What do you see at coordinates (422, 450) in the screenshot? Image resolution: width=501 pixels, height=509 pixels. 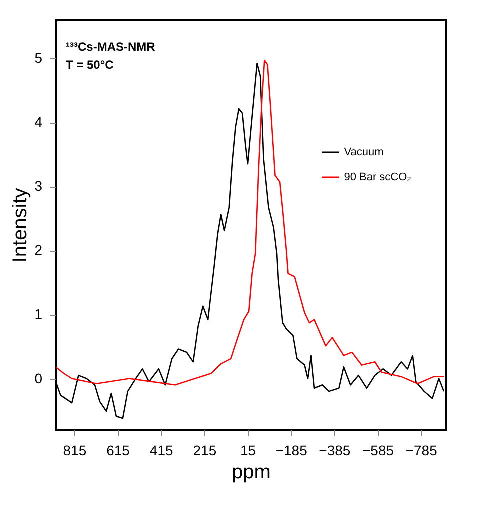 I see `x-tick-label: −785` at bounding box center [422, 450].